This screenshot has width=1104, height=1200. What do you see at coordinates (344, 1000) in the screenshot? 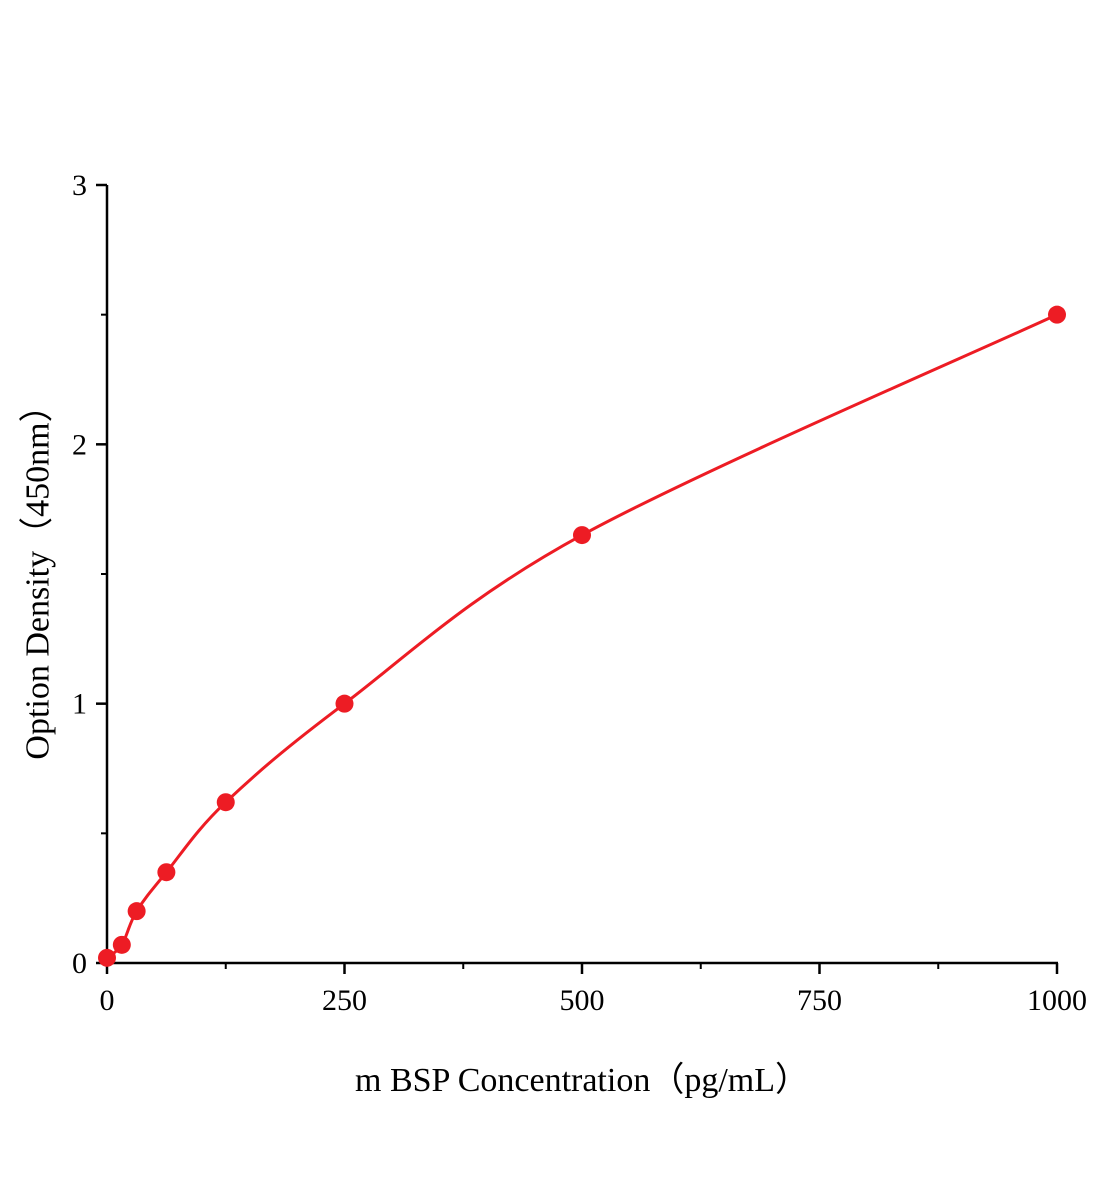
I see `x-tick-label: 250` at bounding box center [344, 1000].